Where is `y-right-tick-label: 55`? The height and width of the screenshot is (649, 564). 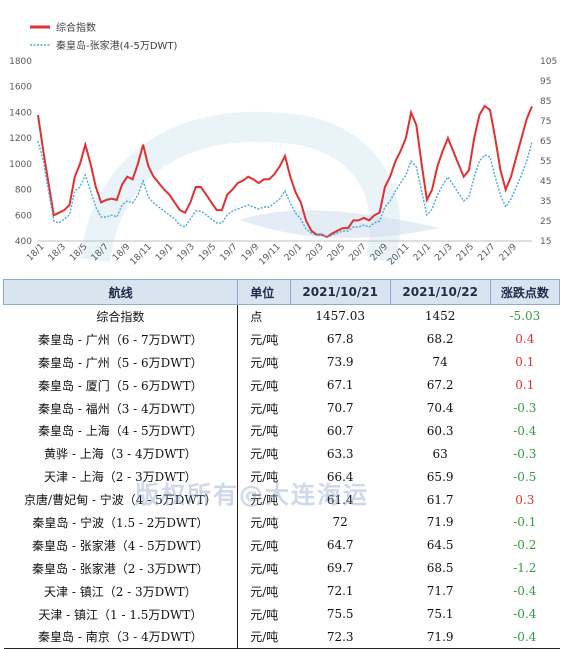
y-right-tick-label: 55 is located at coordinates (545, 162).